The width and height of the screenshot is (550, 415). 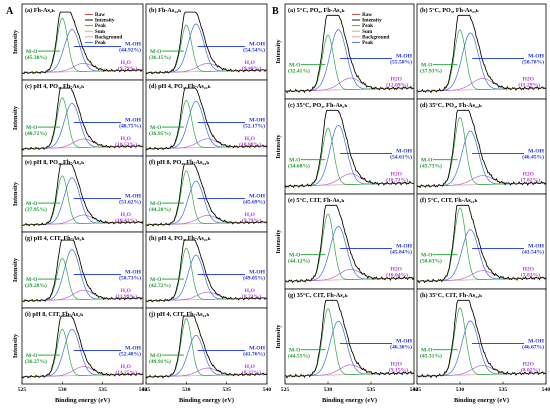 I want to click on mo-value: (50.63%), so click(x=431, y=261).